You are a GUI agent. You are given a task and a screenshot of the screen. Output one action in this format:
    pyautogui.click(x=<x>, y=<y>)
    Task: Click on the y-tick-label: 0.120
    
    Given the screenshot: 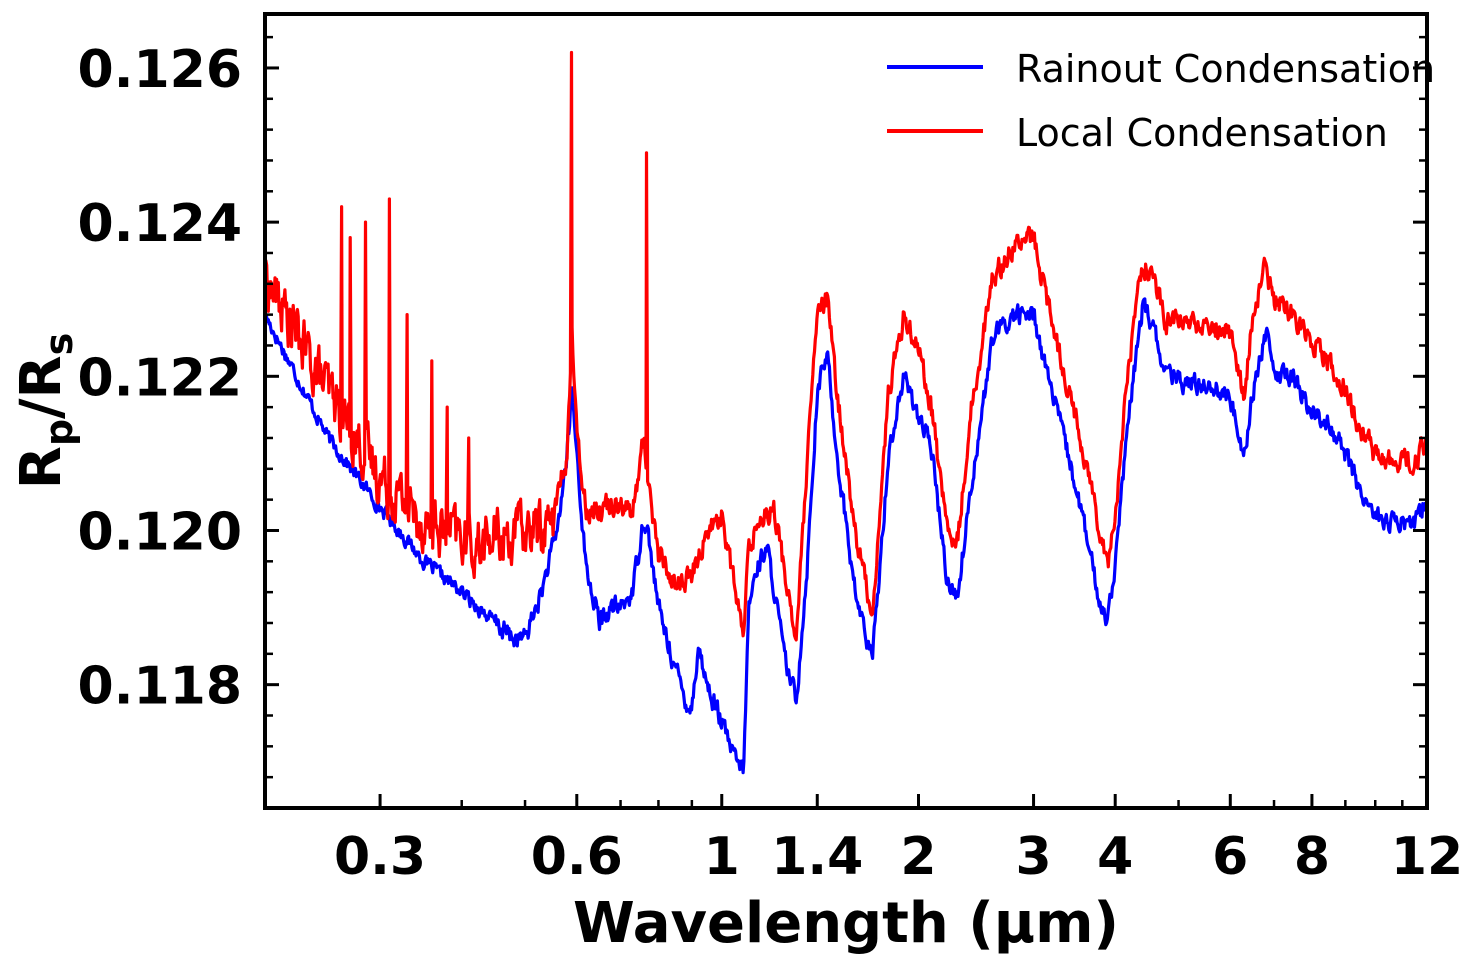 What is the action you would take?
    pyautogui.click(x=160, y=532)
    